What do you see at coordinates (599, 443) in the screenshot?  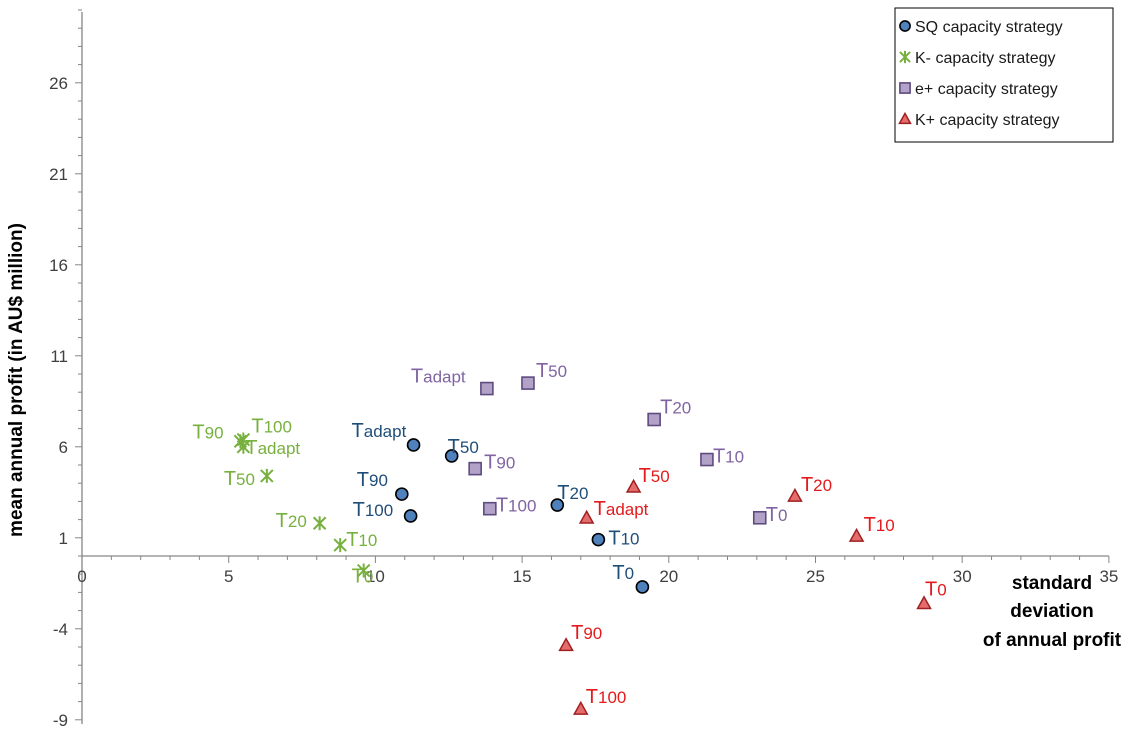 I see `series-square: Tadapt T50 T20 T90 T10 T100 T0` at bounding box center [599, 443].